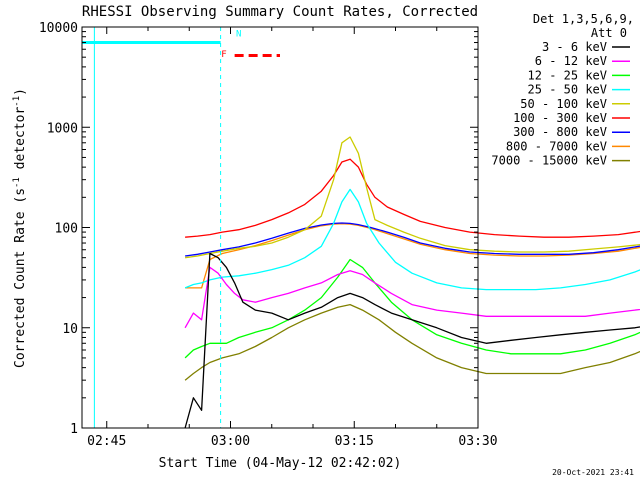 The image size is (640, 480). I want to click on legend-header-line-2: Att 0, so click(609, 33).